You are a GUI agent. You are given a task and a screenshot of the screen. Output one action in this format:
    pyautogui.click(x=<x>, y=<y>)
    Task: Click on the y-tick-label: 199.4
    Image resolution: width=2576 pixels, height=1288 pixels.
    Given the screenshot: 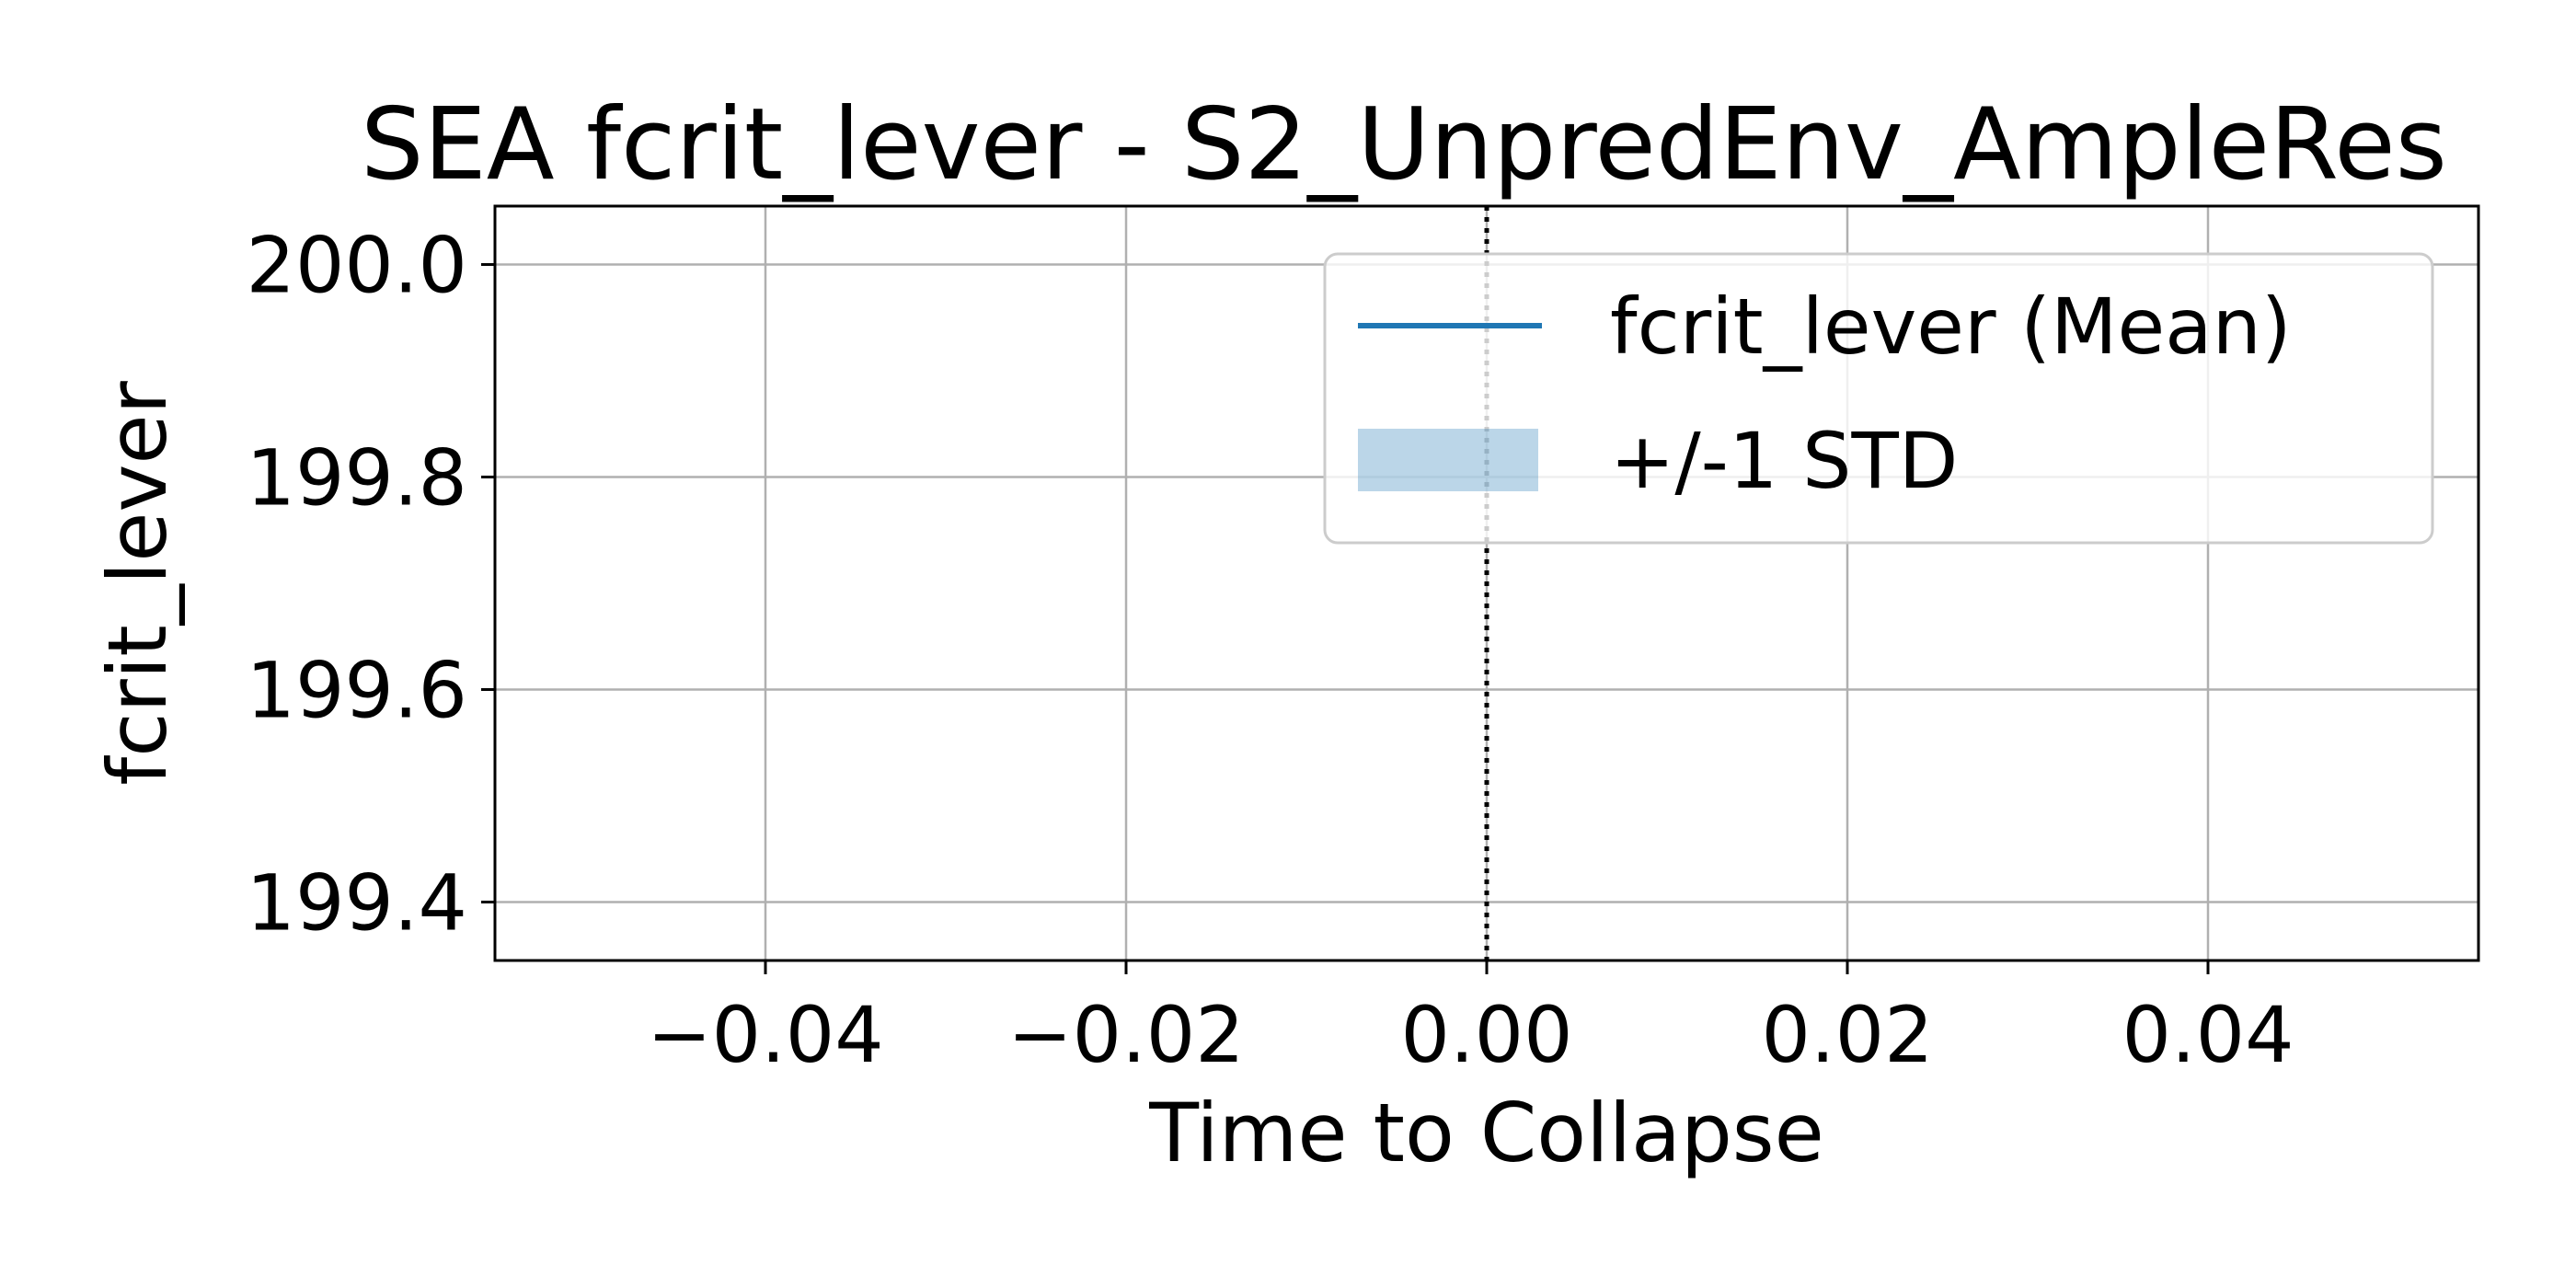 What is the action you would take?
    pyautogui.click(x=357, y=902)
    